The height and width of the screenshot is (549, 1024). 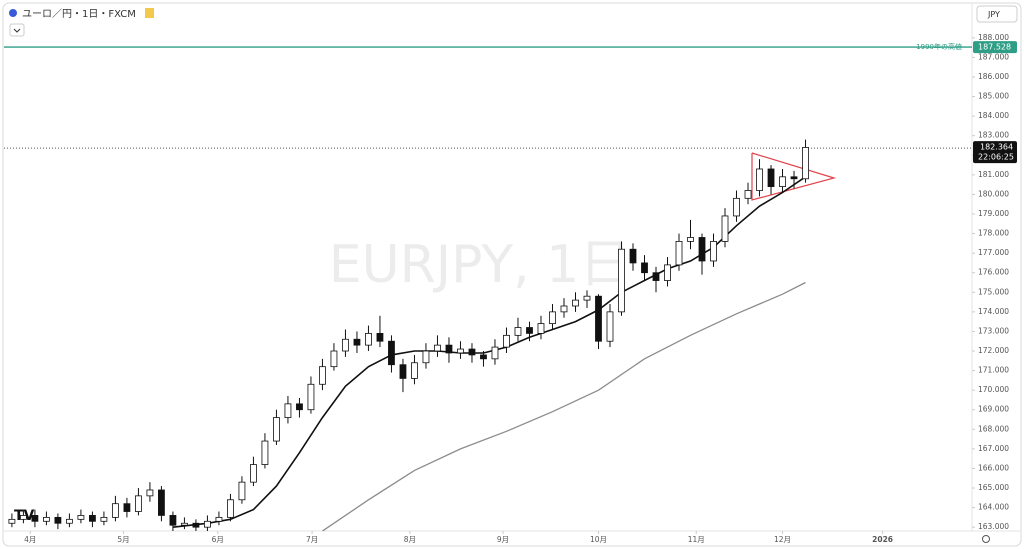 I want to click on x-tick-label: 12月, so click(x=782, y=539).